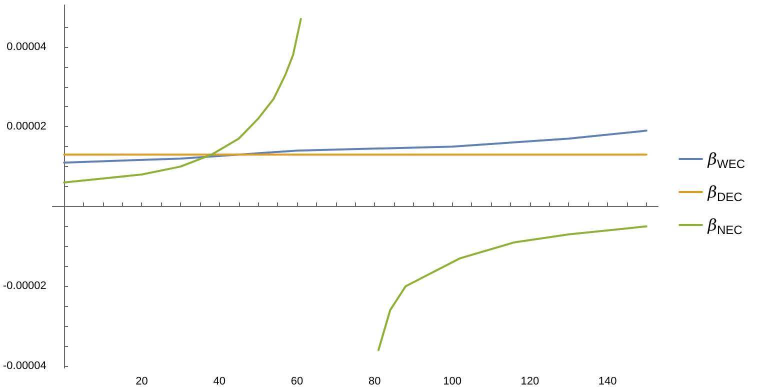  I want to click on line-series, so click(355, 147).